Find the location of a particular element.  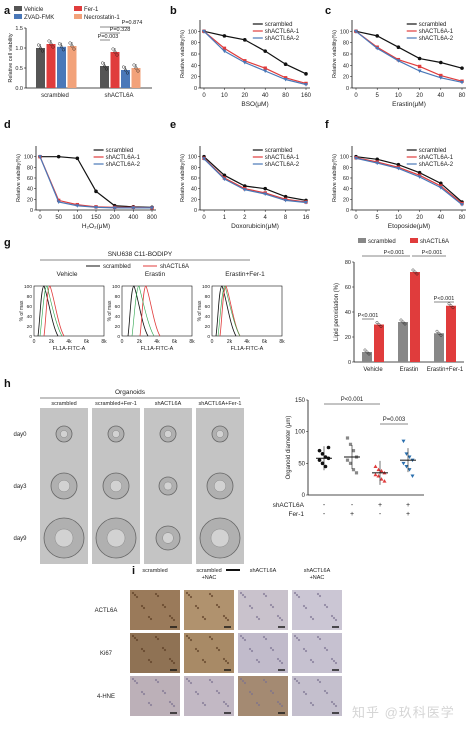

y-tick-label: 100 is located at coordinates (116, 287).